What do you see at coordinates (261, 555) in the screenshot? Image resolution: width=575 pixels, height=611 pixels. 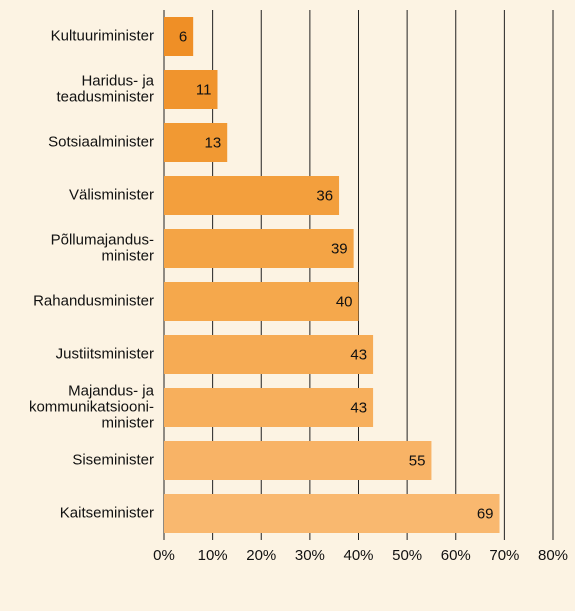 I see `x-tick-label: 20%` at bounding box center [261, 555].